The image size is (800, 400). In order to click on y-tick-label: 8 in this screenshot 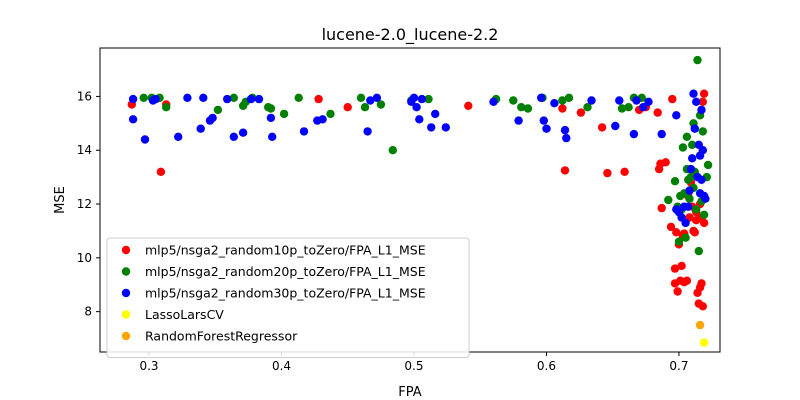, I will do `click(88, 312)`.